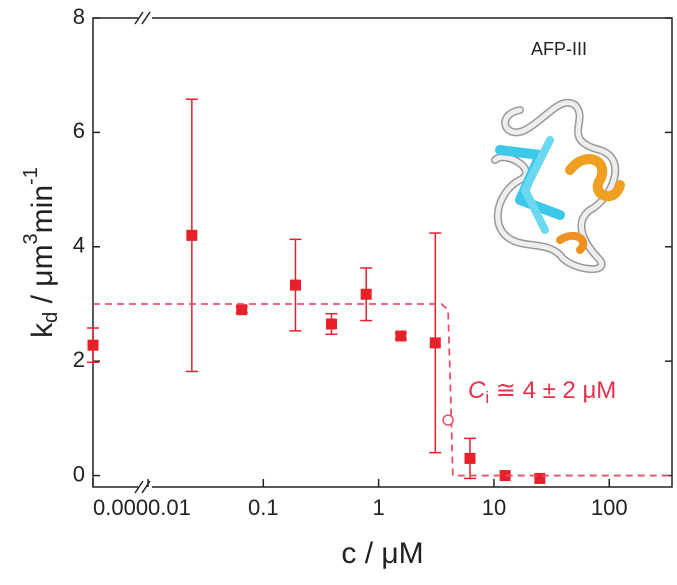 The image size is (677, 585). I want to click on y-tick-label: 4, so click(79, 245).